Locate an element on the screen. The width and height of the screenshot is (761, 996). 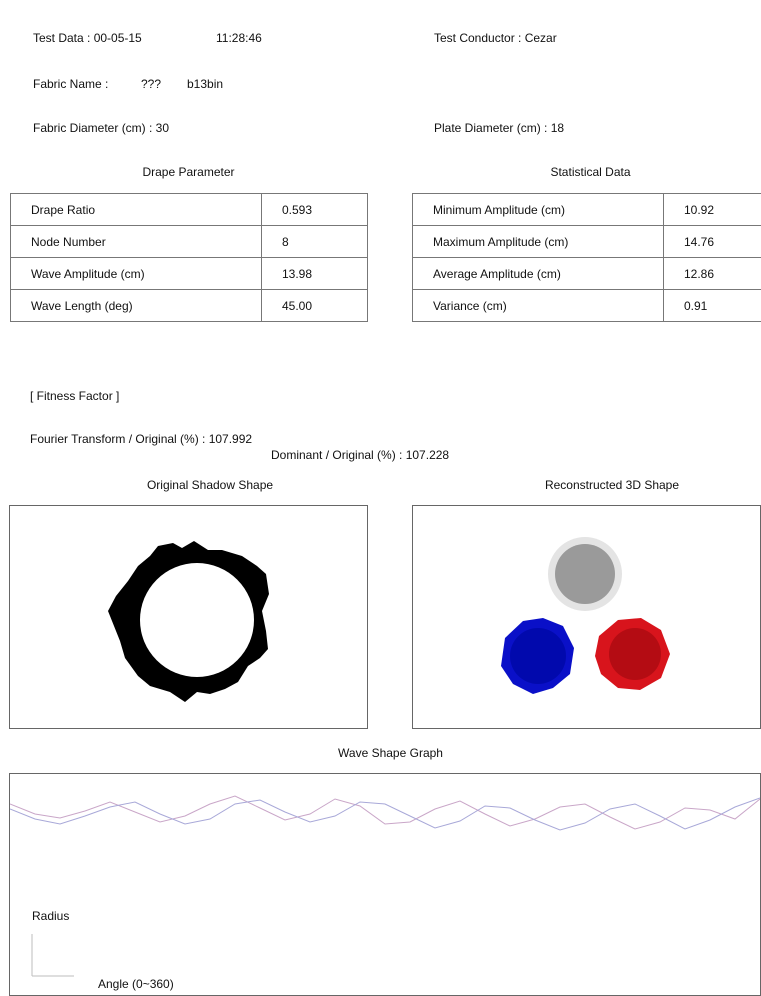
table-row: Maximum Amplitude (cm) 14.76 is located at coordinates (587, 242).